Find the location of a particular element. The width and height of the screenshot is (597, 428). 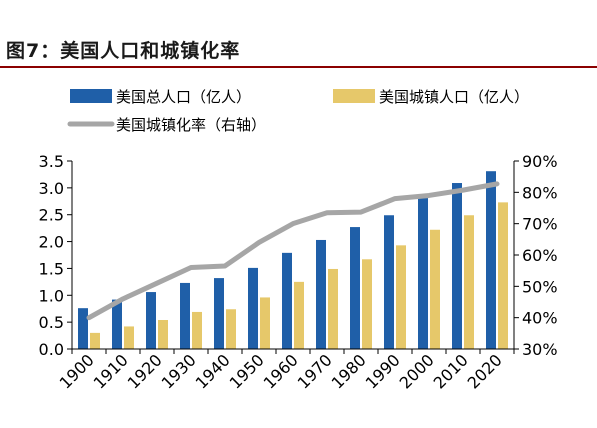

x-tick-label: 2010 is located at coordinates (451, 371).